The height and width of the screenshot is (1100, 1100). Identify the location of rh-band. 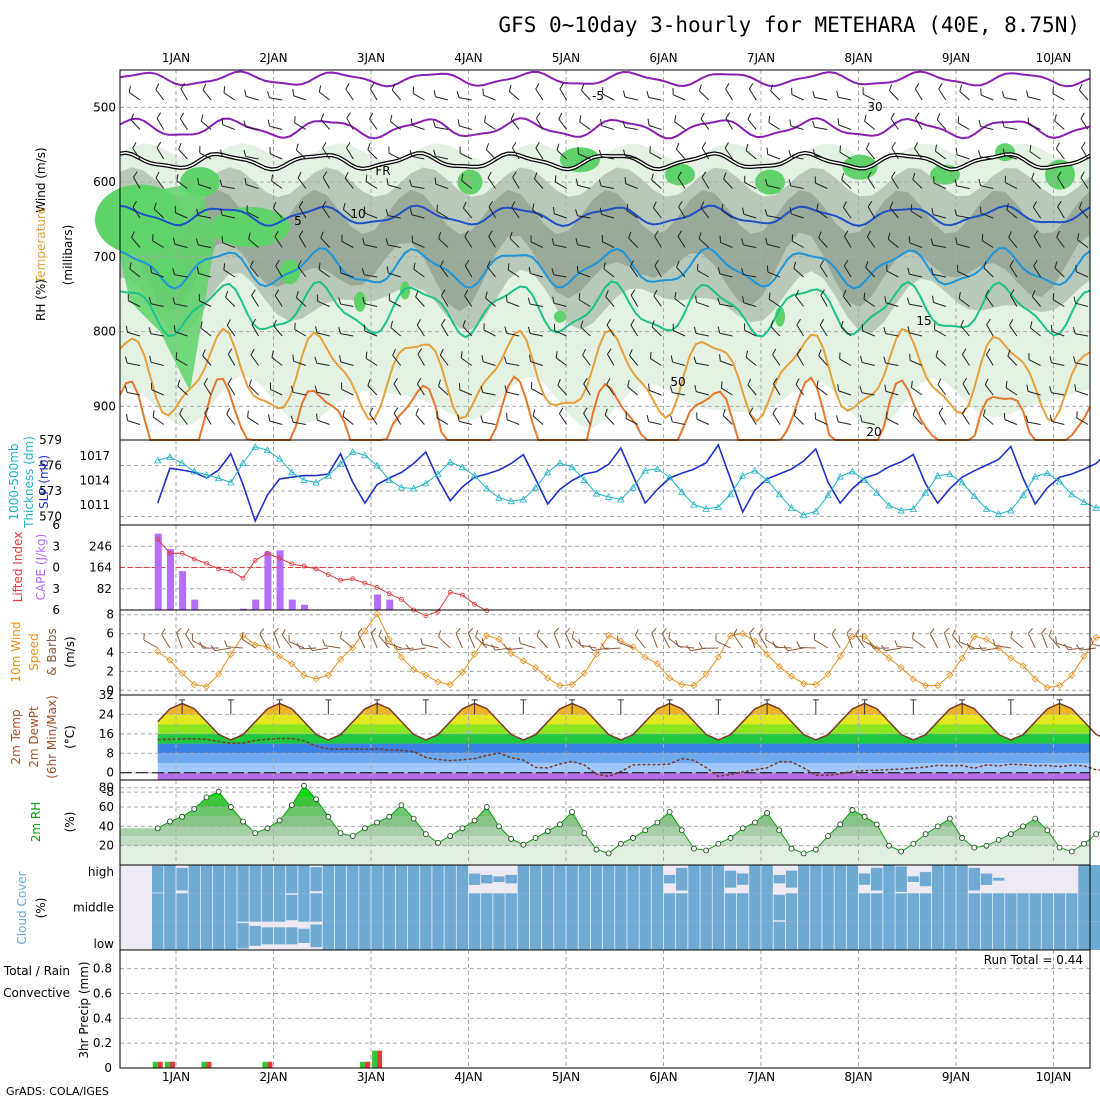
(605, 802).